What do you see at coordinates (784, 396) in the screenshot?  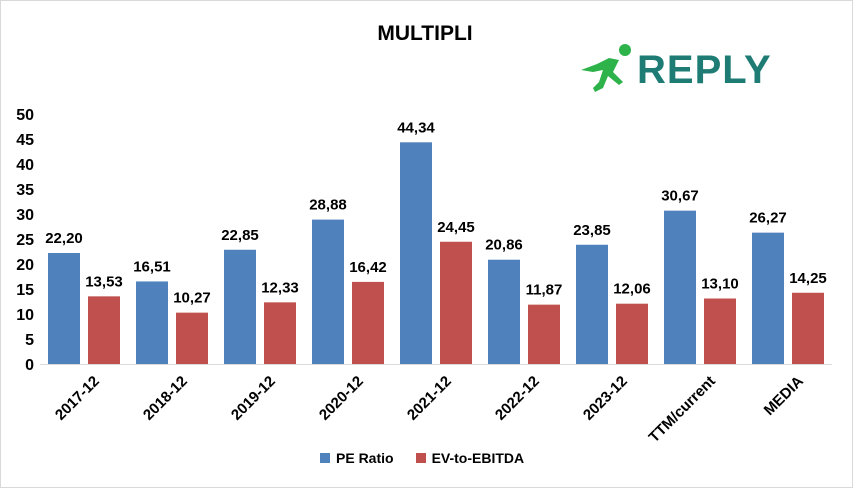 I see `x-tick-label: MEDIA` at bounding box center [784, 396].